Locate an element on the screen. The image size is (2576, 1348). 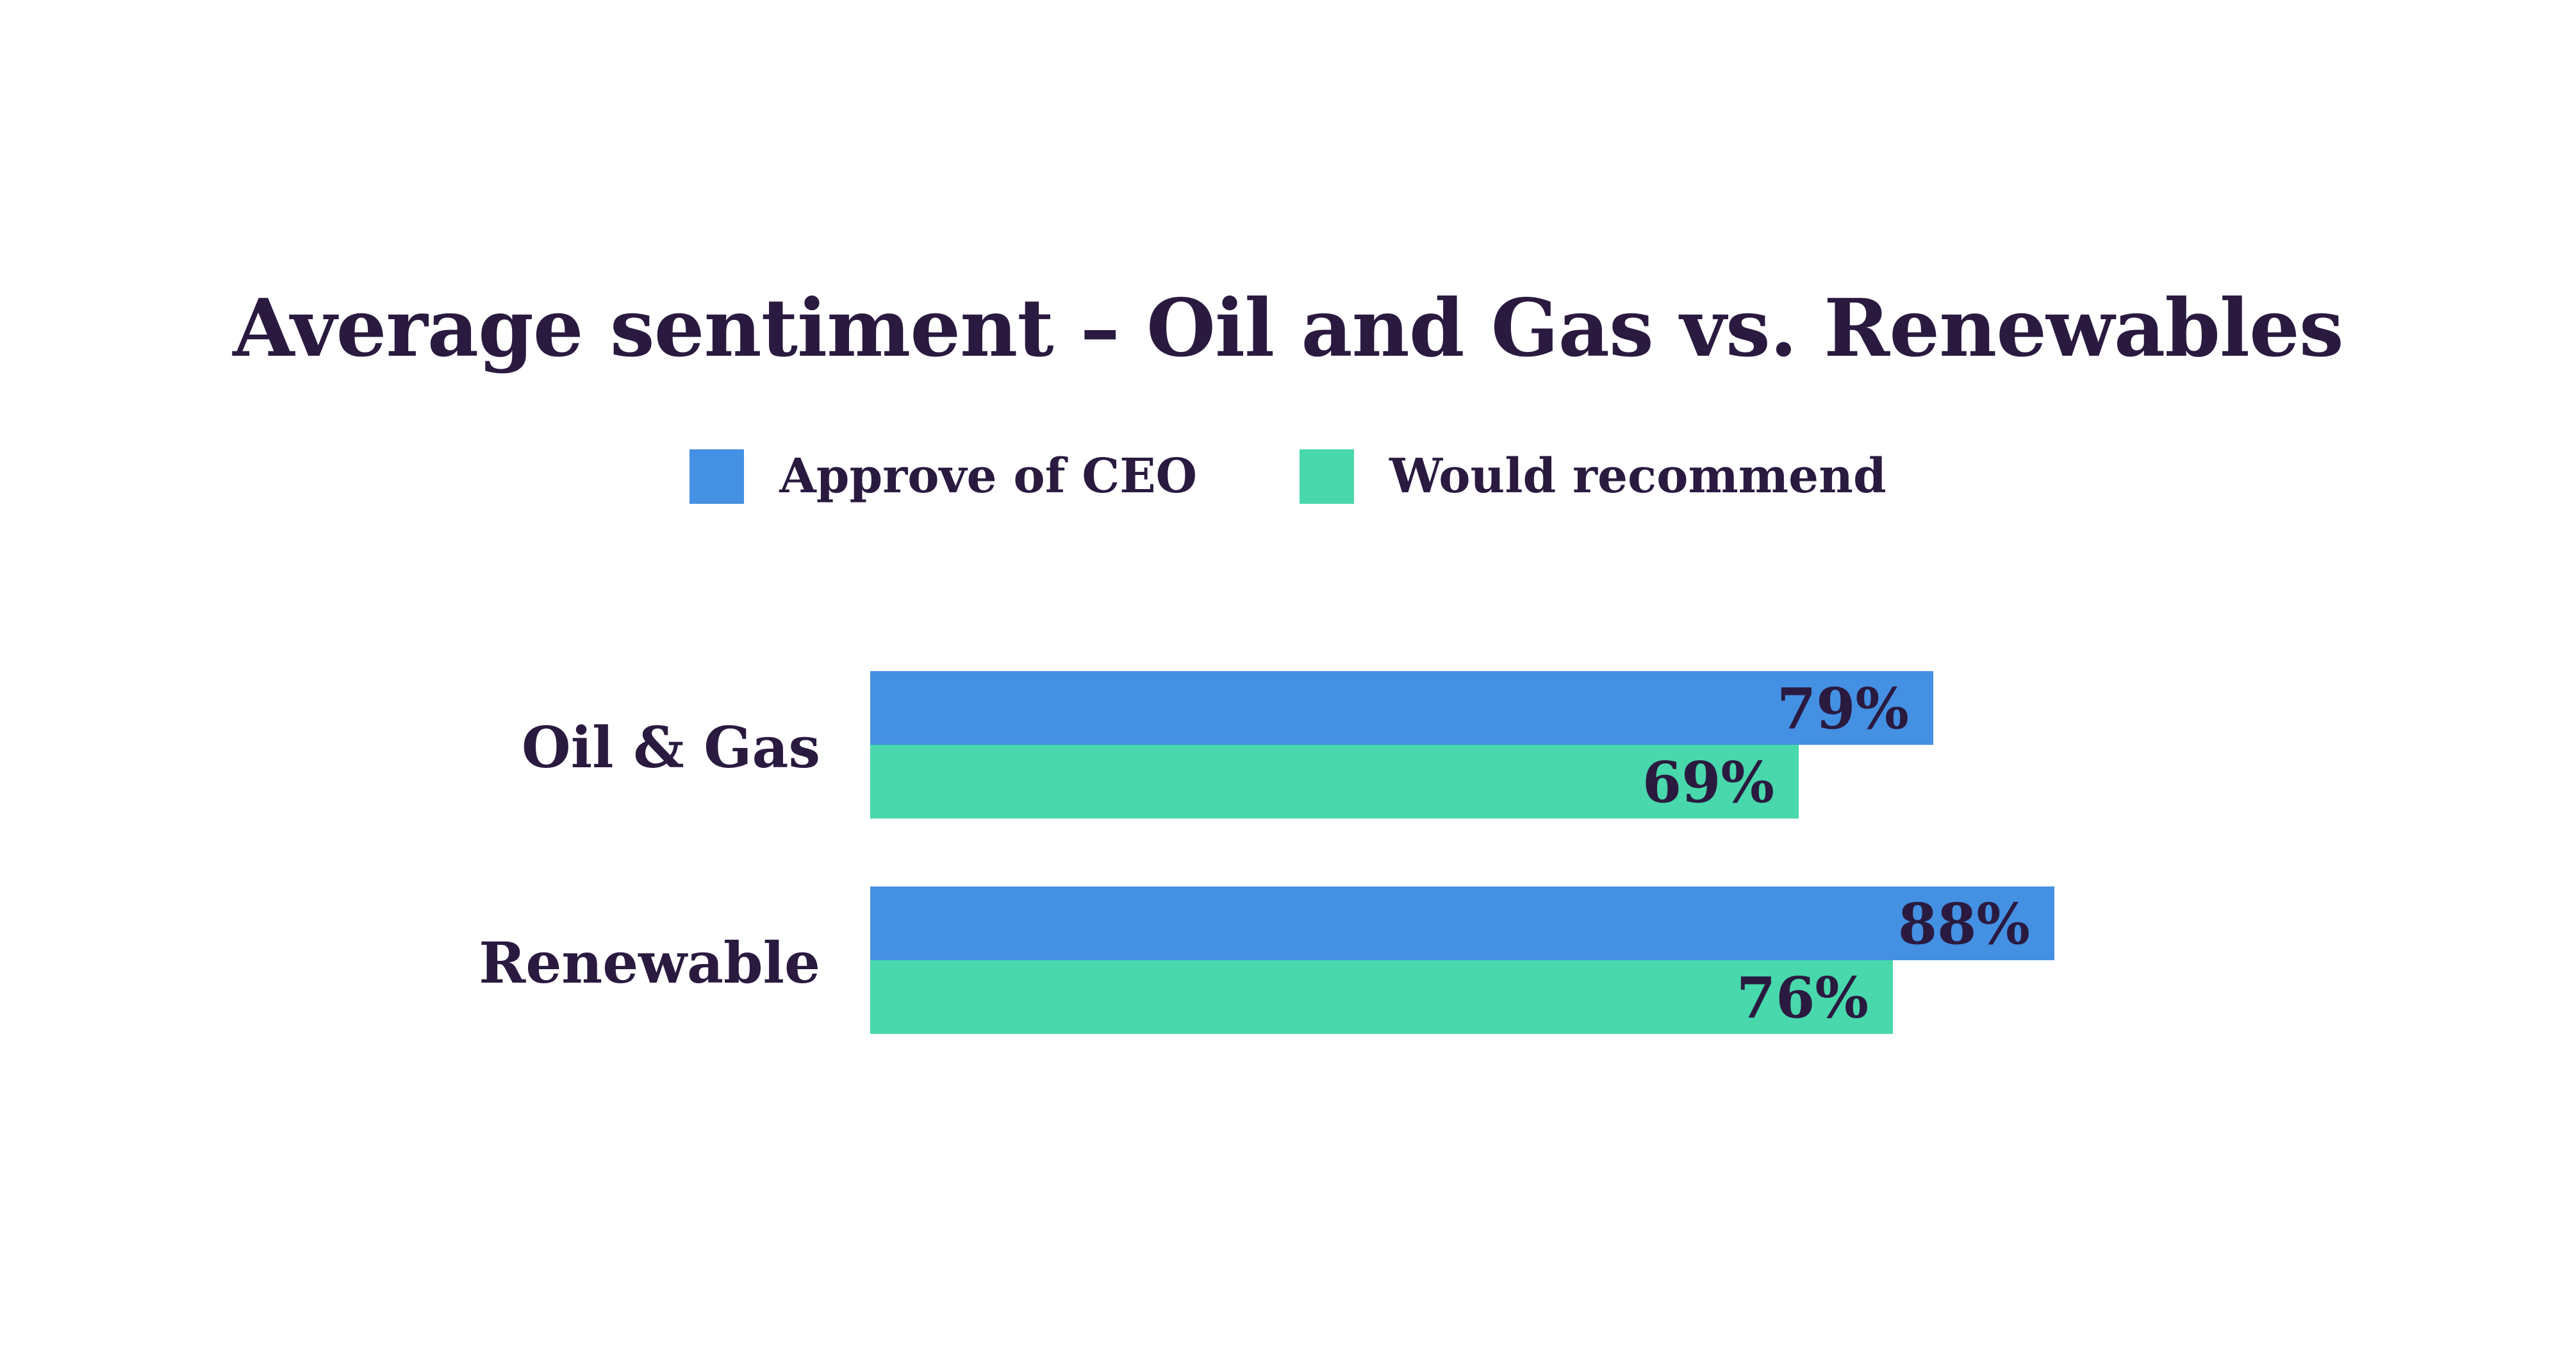
legend-item-would-recommend: Would recommend is located at coordinates (1593, 476).